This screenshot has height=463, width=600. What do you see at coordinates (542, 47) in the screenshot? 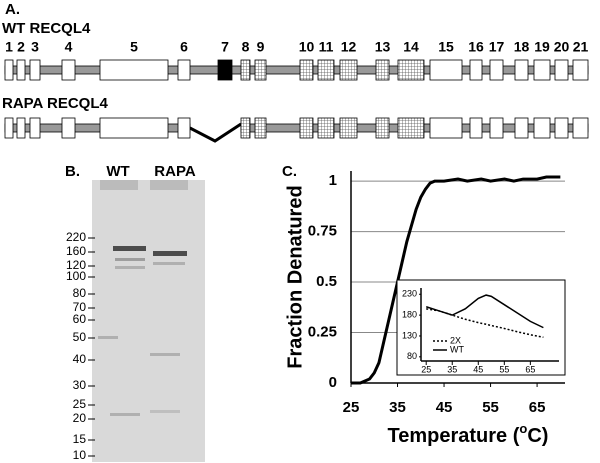
I see `exon-number: 19` at bounding box center [542, 47].